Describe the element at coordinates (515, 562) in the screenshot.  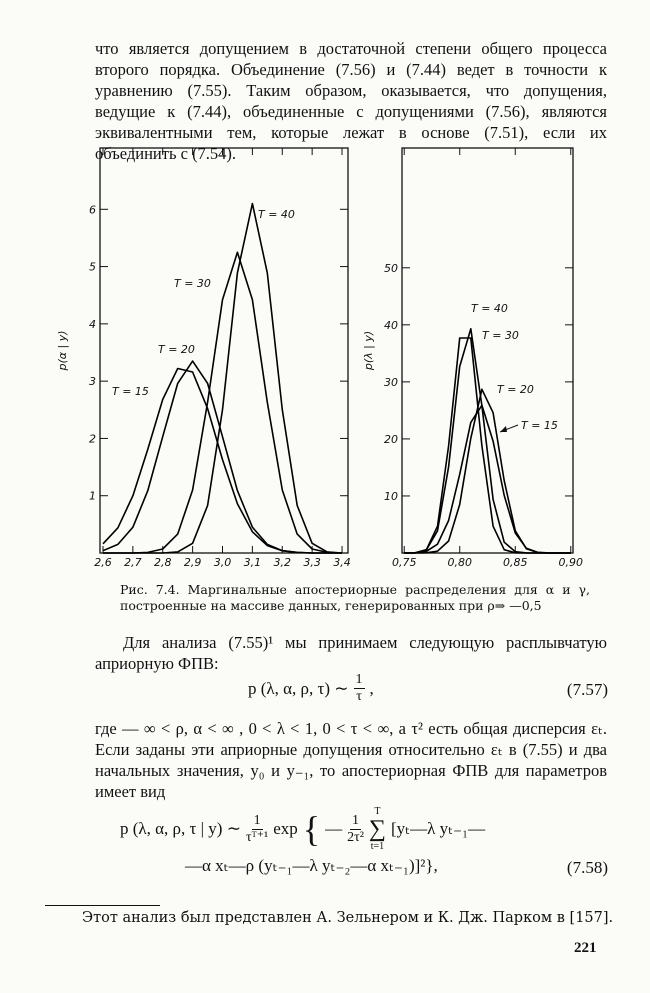
I see `x-tick-label: 0,85` at that location.